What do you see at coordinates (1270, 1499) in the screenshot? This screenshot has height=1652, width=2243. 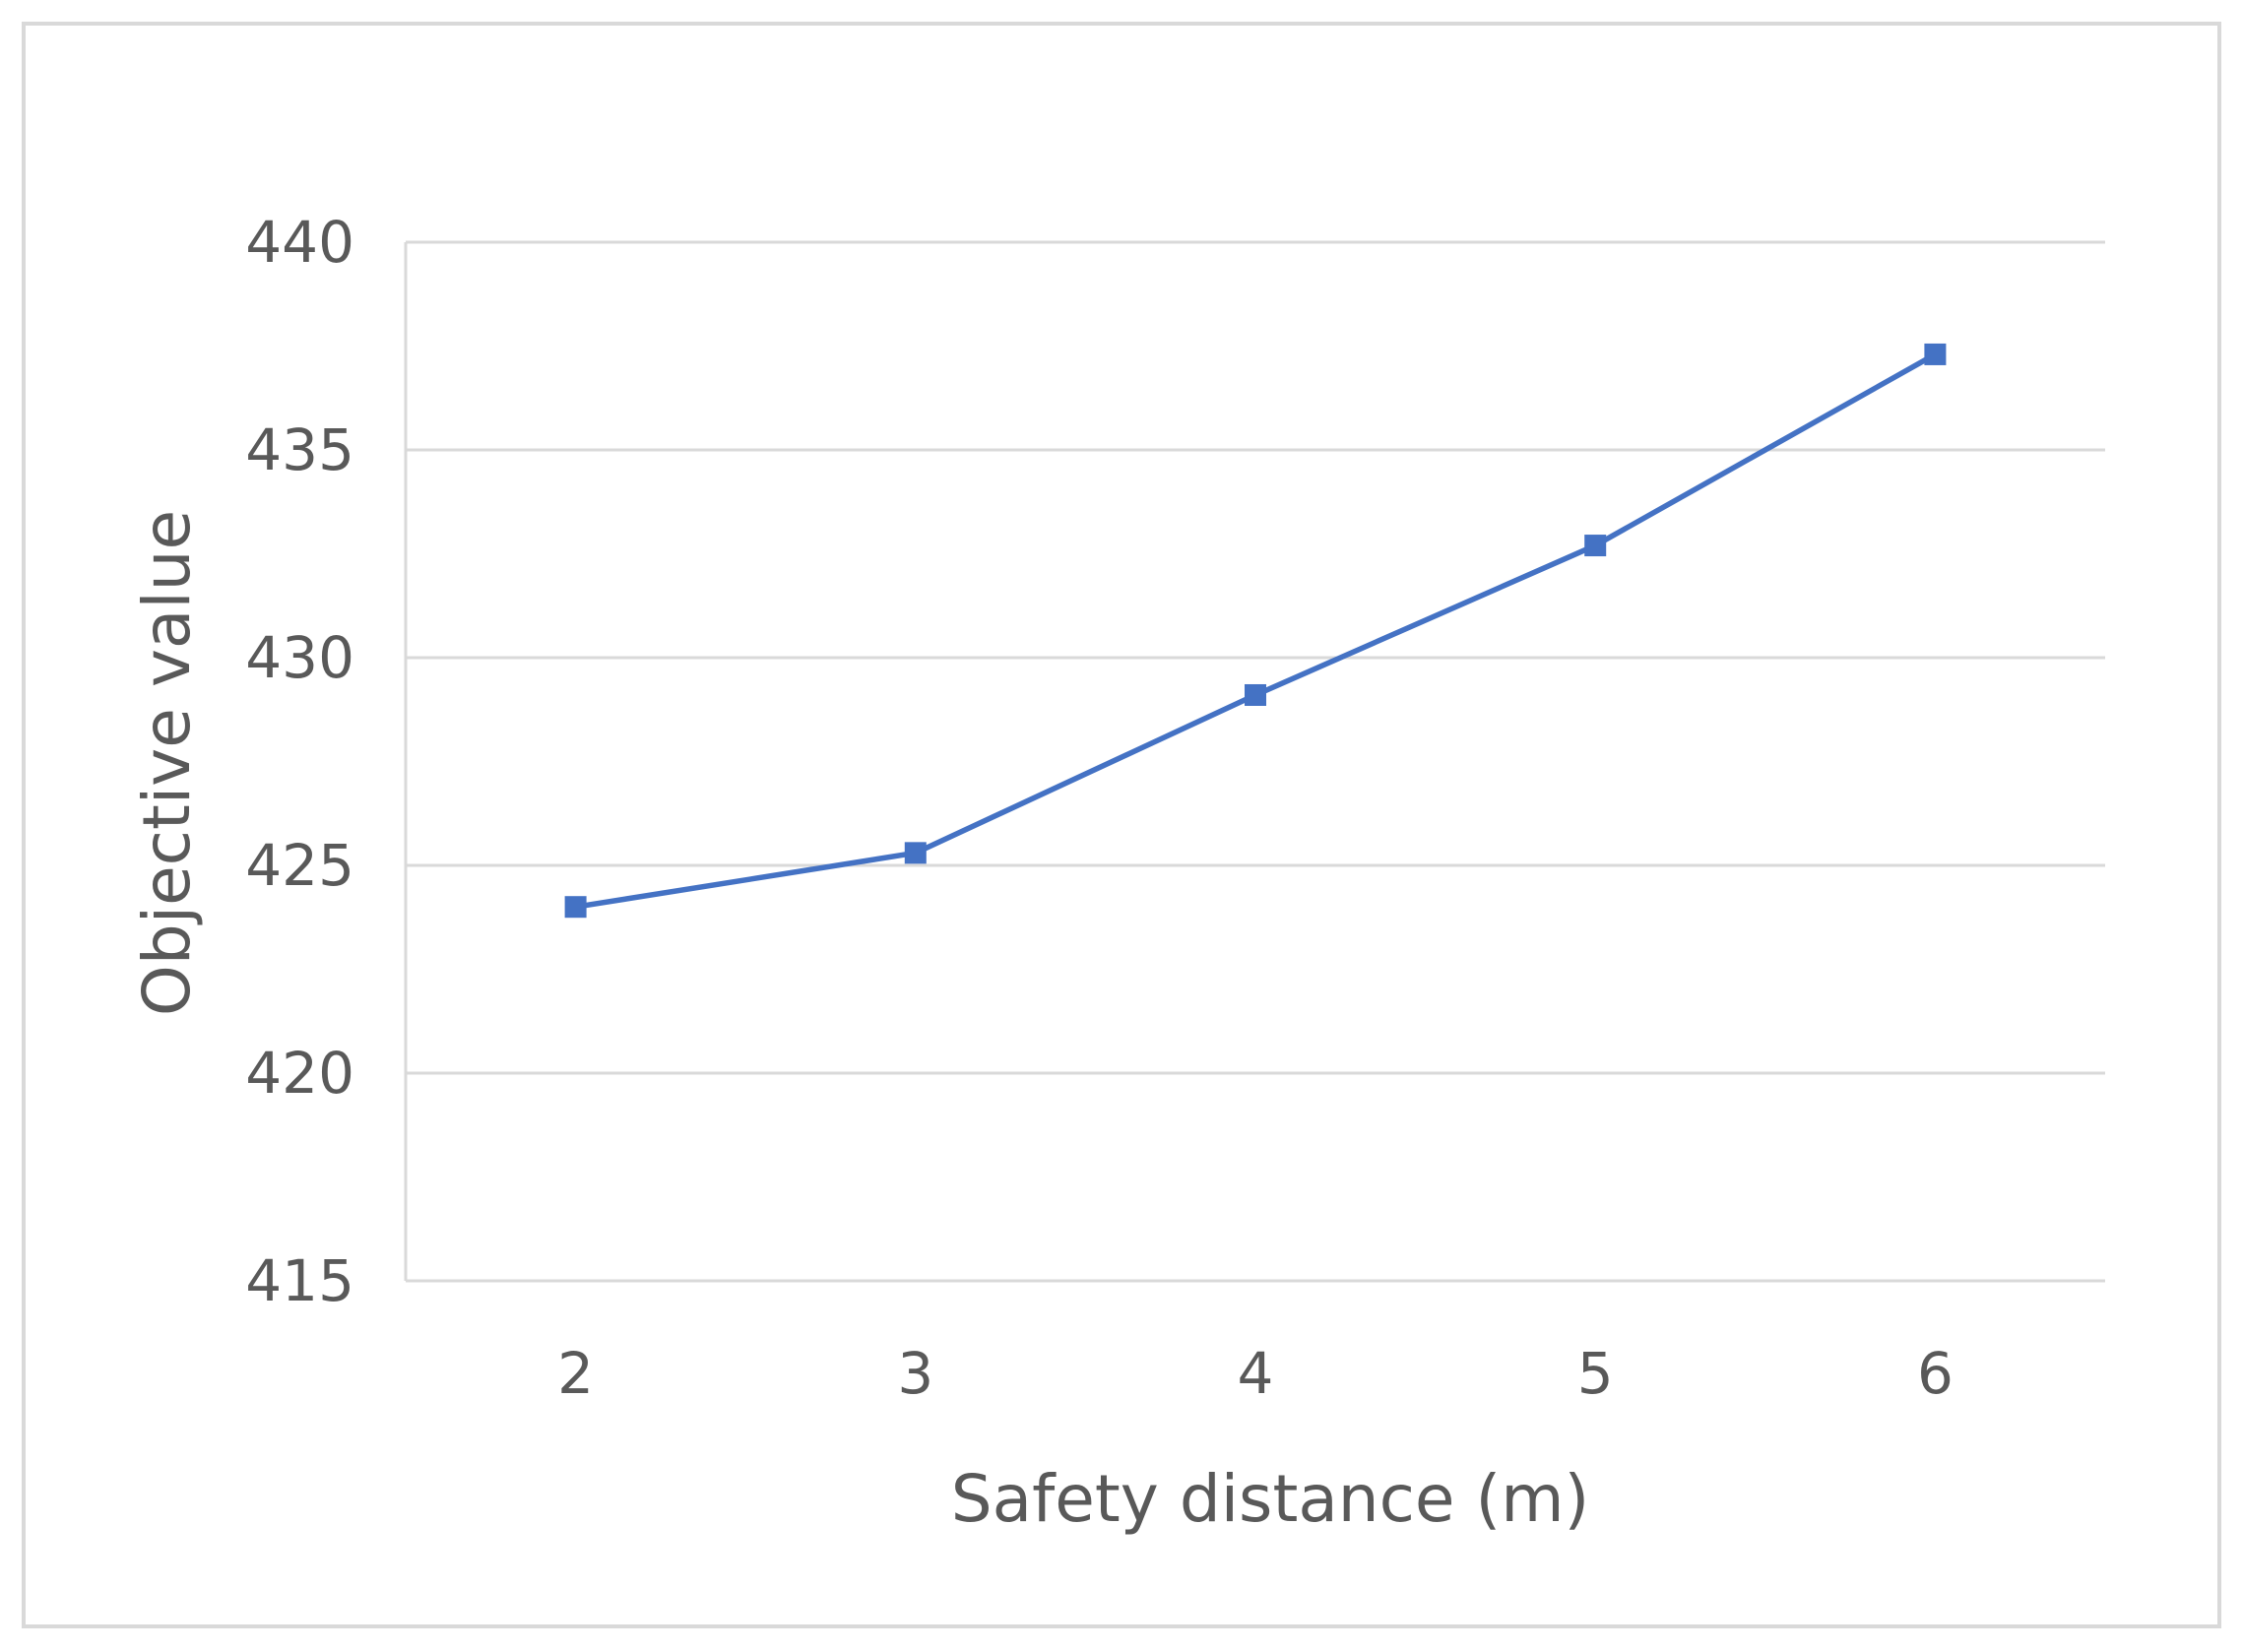 I see `x-axis-title: Safety distance (m)` at bounding box center [1270, 1499].